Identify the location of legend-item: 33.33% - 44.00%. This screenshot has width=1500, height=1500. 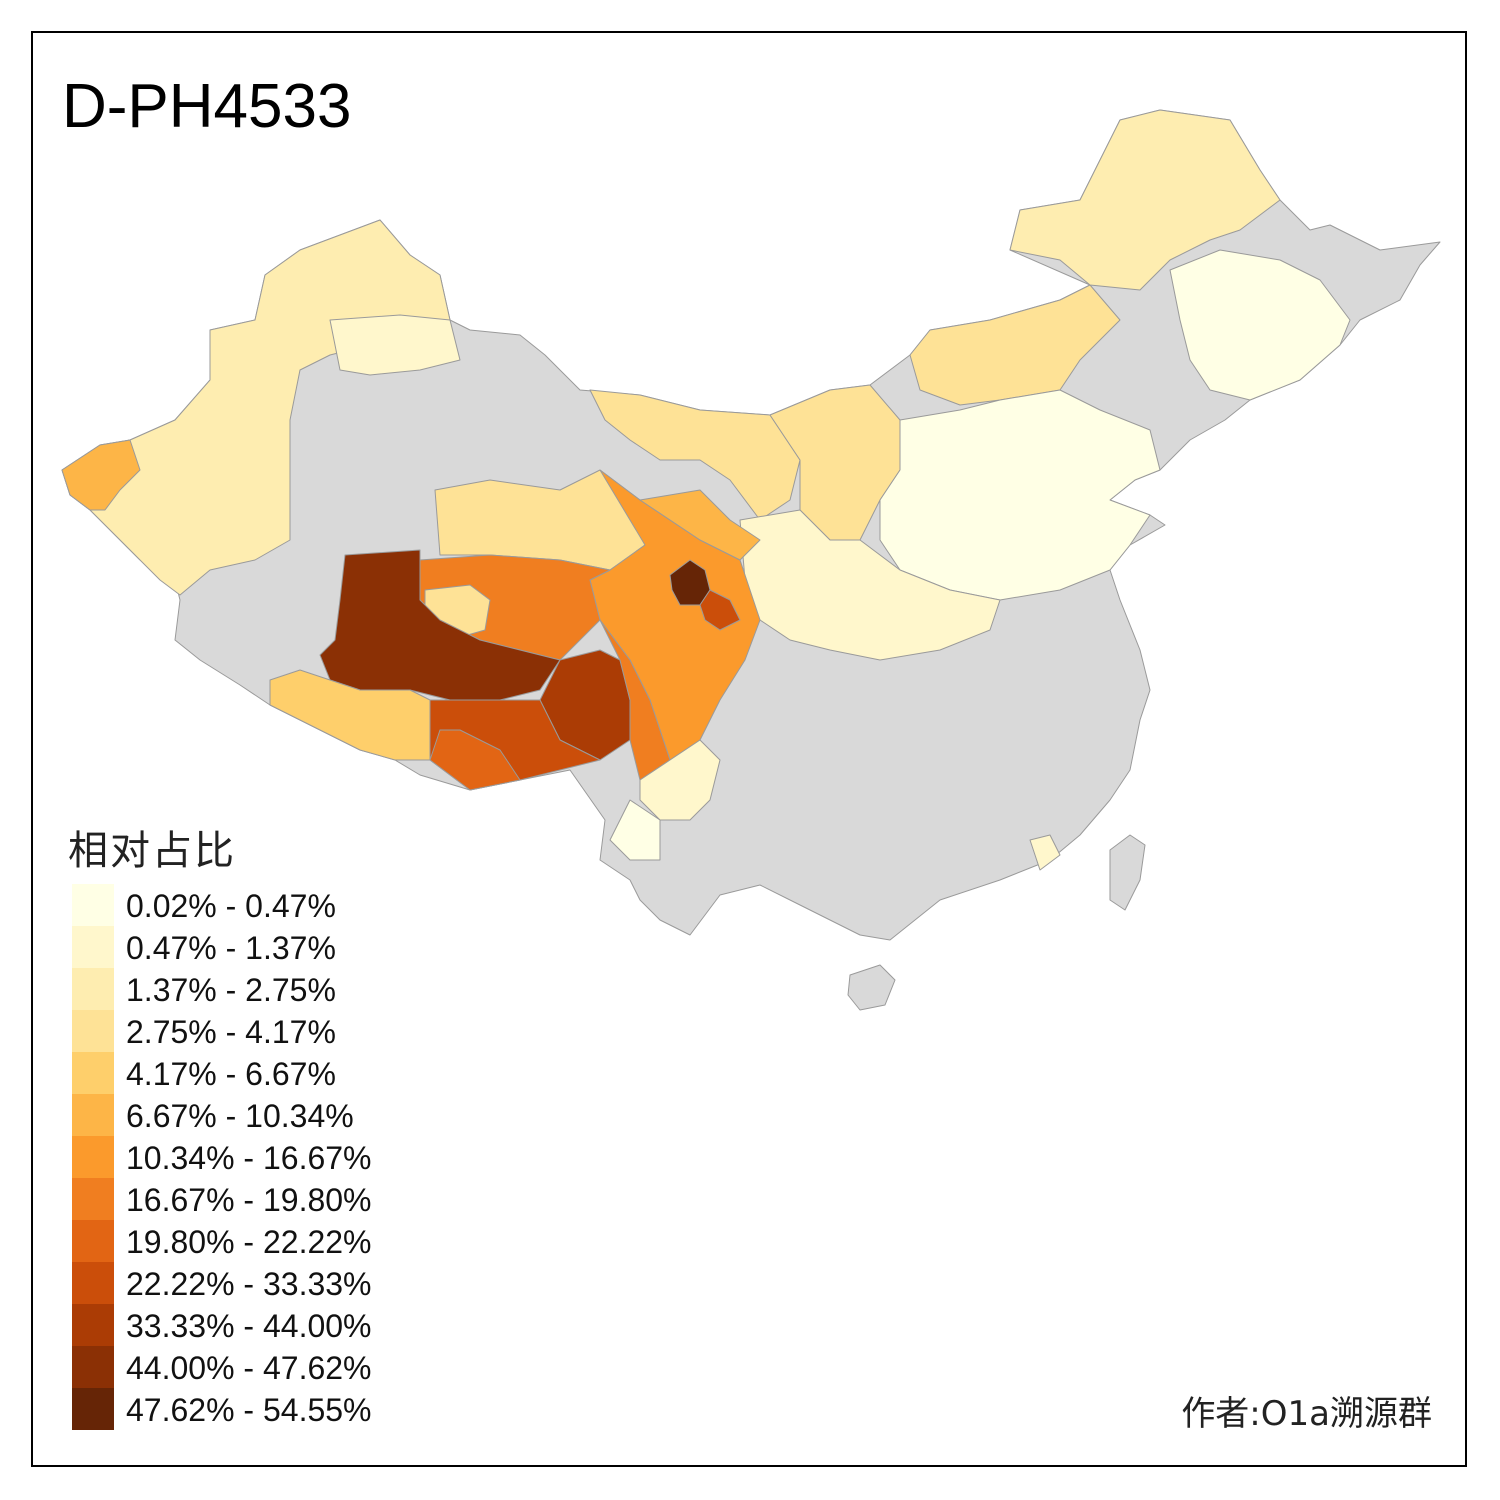
(252, 1325).